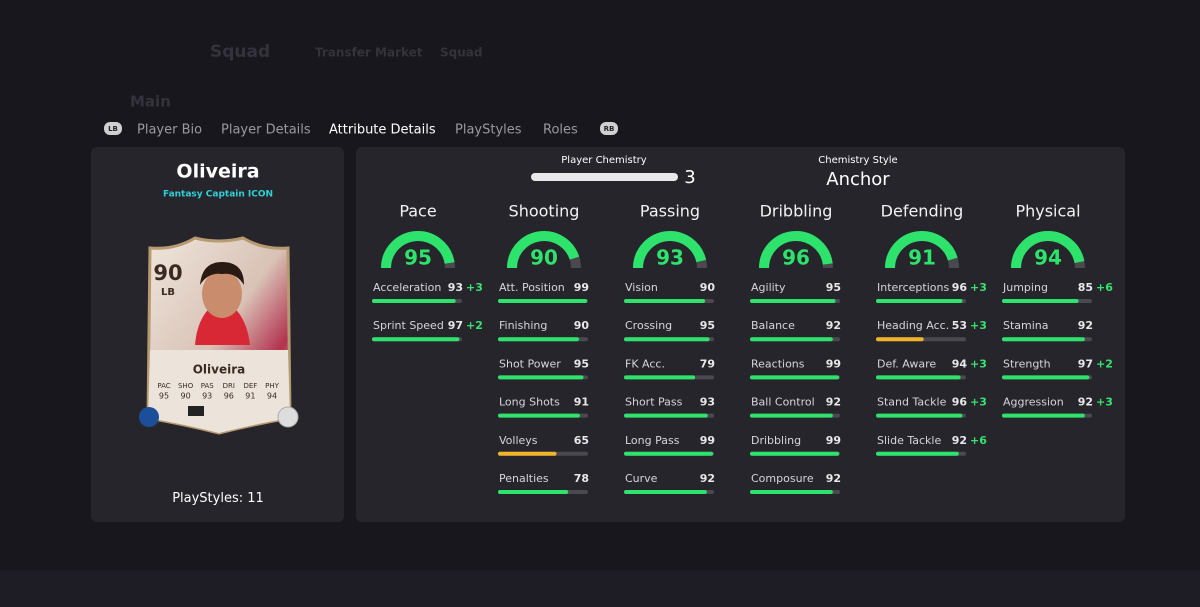  What do you see at coordinates (530, 363) in the screenshot?
I see `attribute-name: Shot Power` at bounding box center [530, 363].